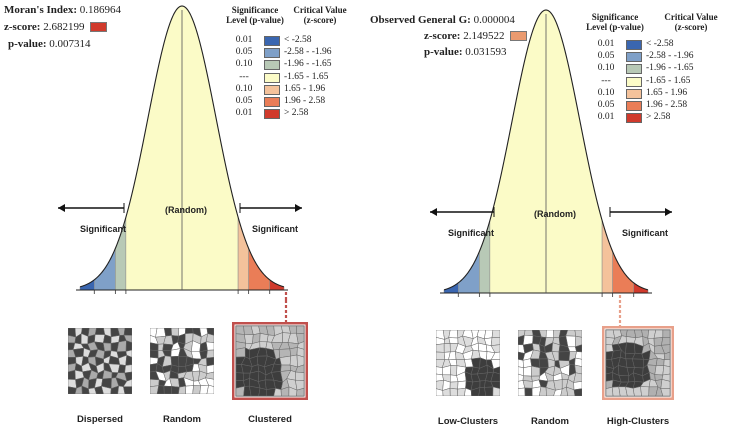 This screenshot has width=733, height=430. Describe the element at coordinates (638, 421) in the screenshot. I see `pattern-label-high-clusters: High-Clusters` at that location.